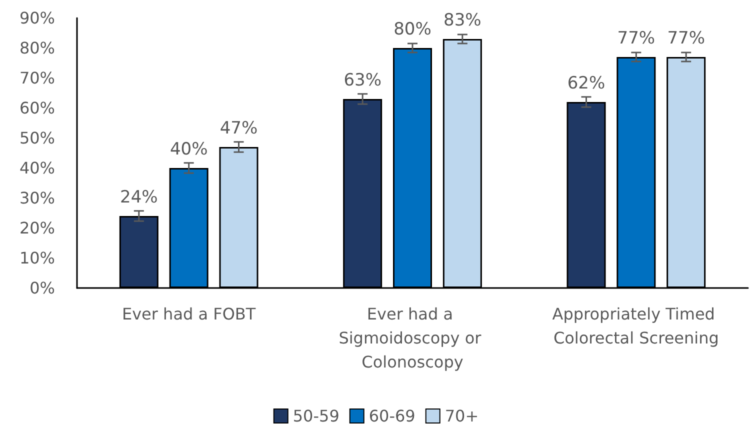 The width and height of the screenshot is (752, 437). Describe the element at coordinates (189, 150) in the screenshot. I see `data-label: 40%` at that location.